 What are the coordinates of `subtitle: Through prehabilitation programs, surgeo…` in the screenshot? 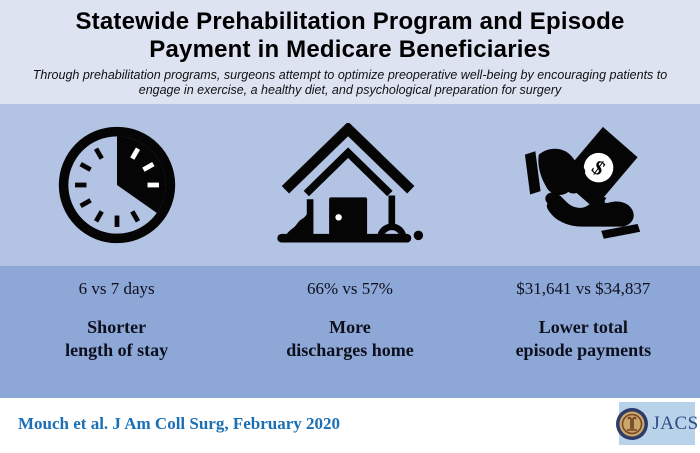 It's located at (350, 83).